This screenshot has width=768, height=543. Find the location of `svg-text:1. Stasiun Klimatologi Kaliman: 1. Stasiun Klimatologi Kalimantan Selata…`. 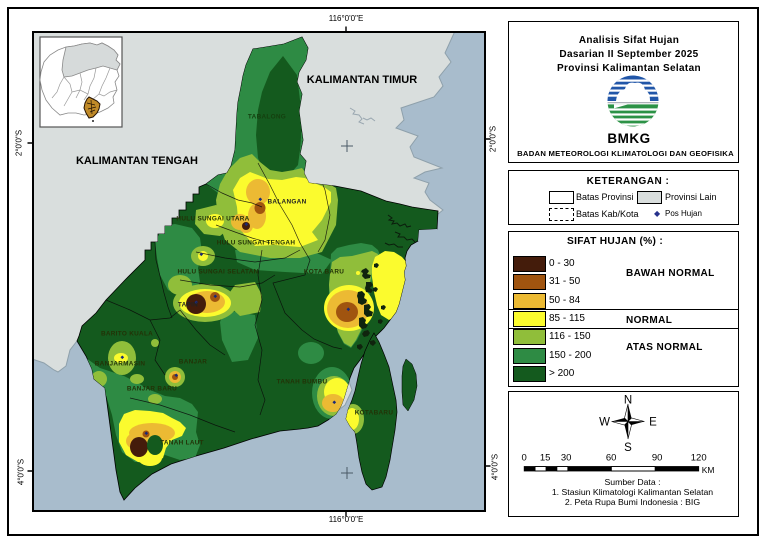

svg-text:1. Stasiun Klimatologi Kaliman: 1. Stasiun Klimatologi Kalimantan Selata… is located at coordinates (632, 492).